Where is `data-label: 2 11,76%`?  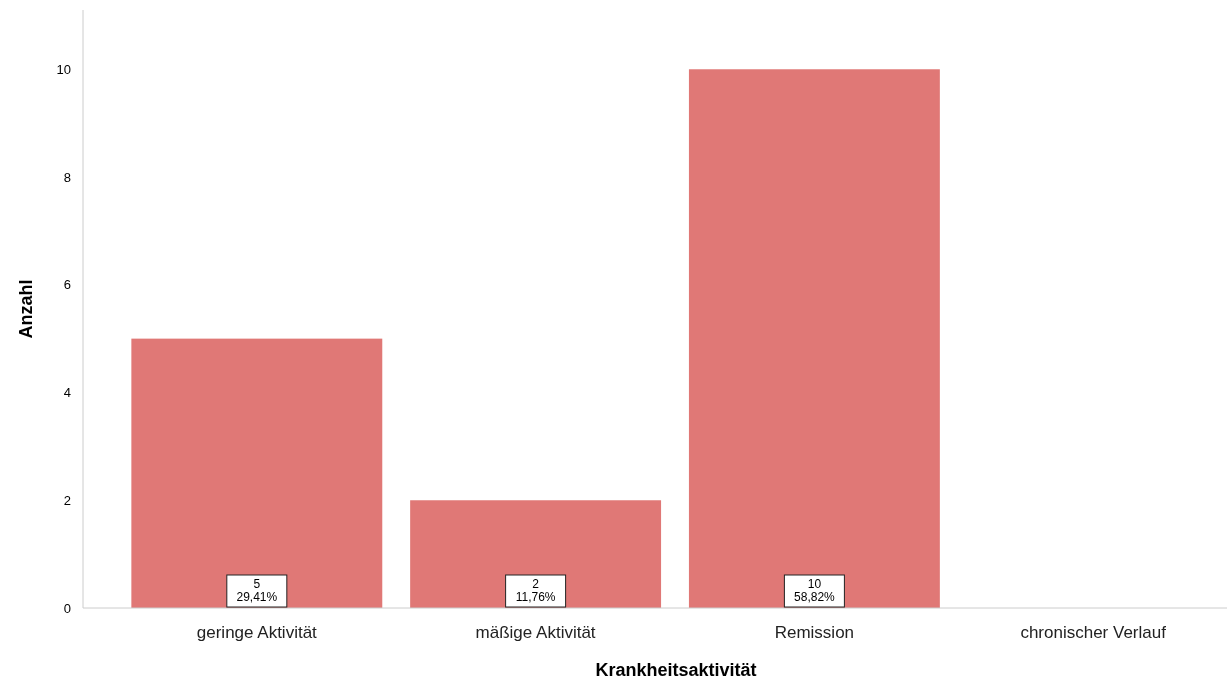 data-label: 2 11,76% is located at coordinates (535, 590).